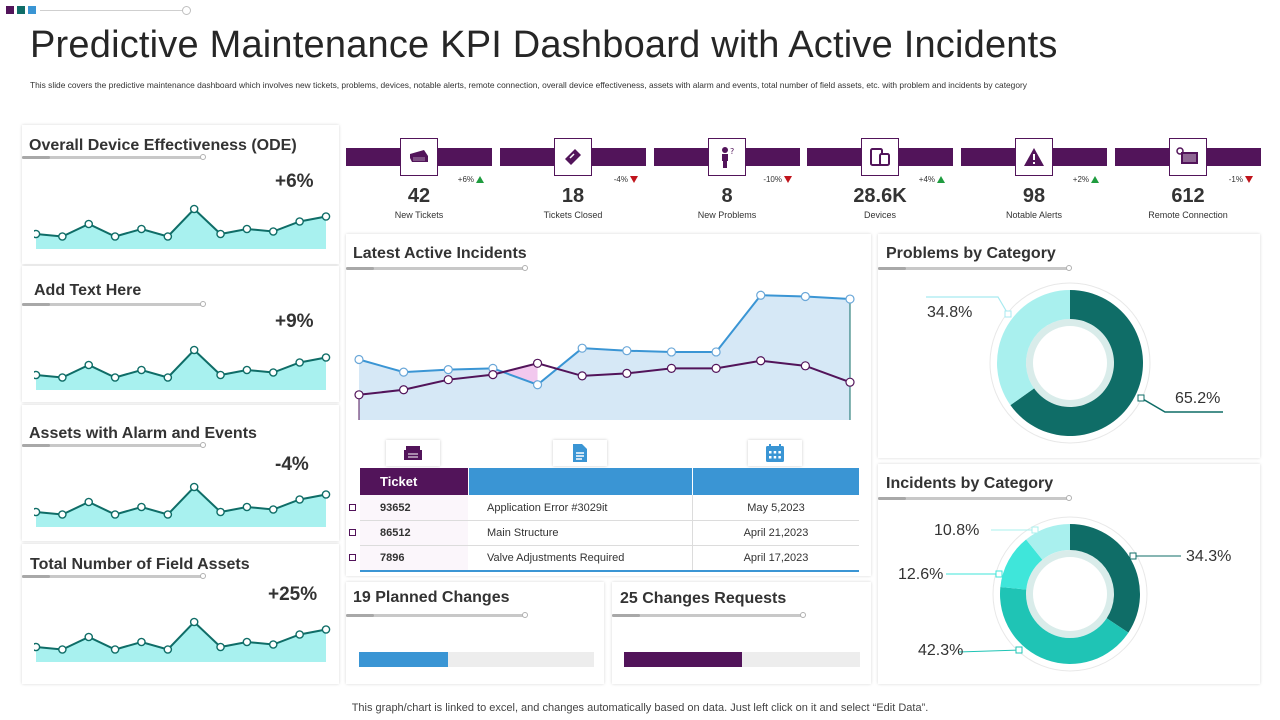 The width and height of the screenshot is (1280, 720). Describe the element at coordinates (582, 348) in the screenshot. I see `series-1-point` at that location.